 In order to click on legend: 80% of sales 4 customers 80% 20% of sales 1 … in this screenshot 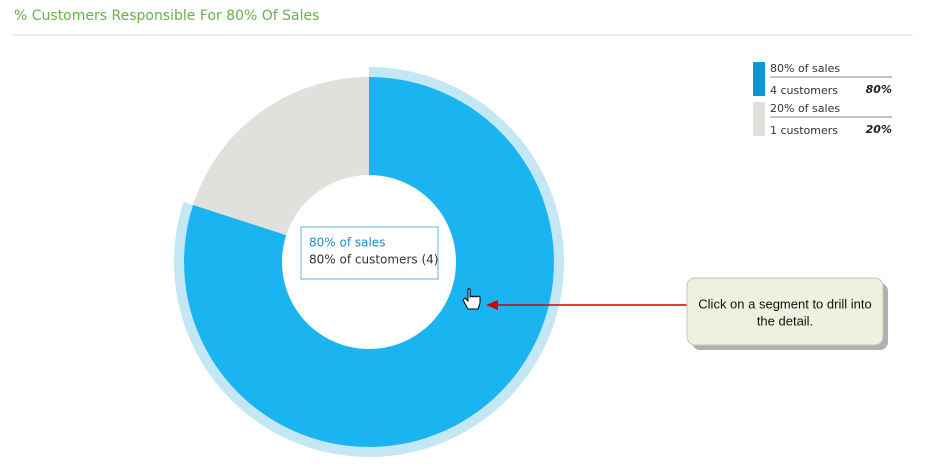, I will do `click(822, 99)`.